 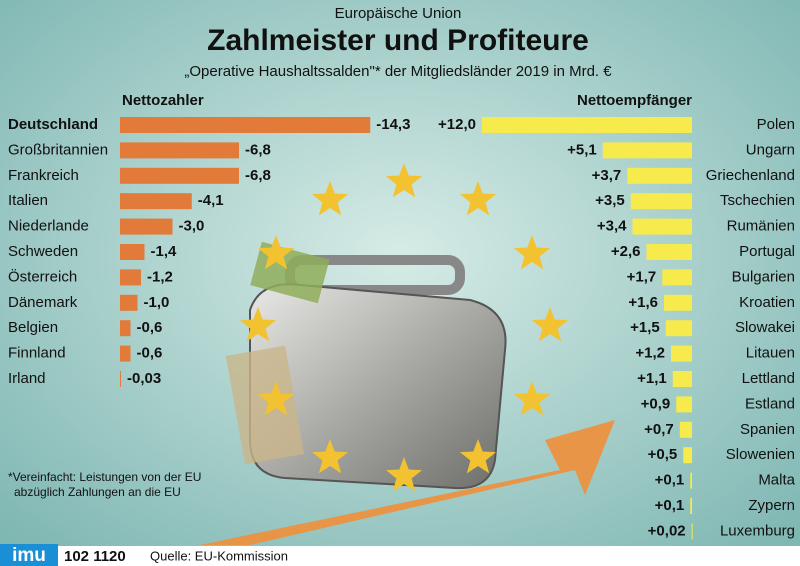 I want to click on category-label: Deutschland, so click(x=53, y=124).